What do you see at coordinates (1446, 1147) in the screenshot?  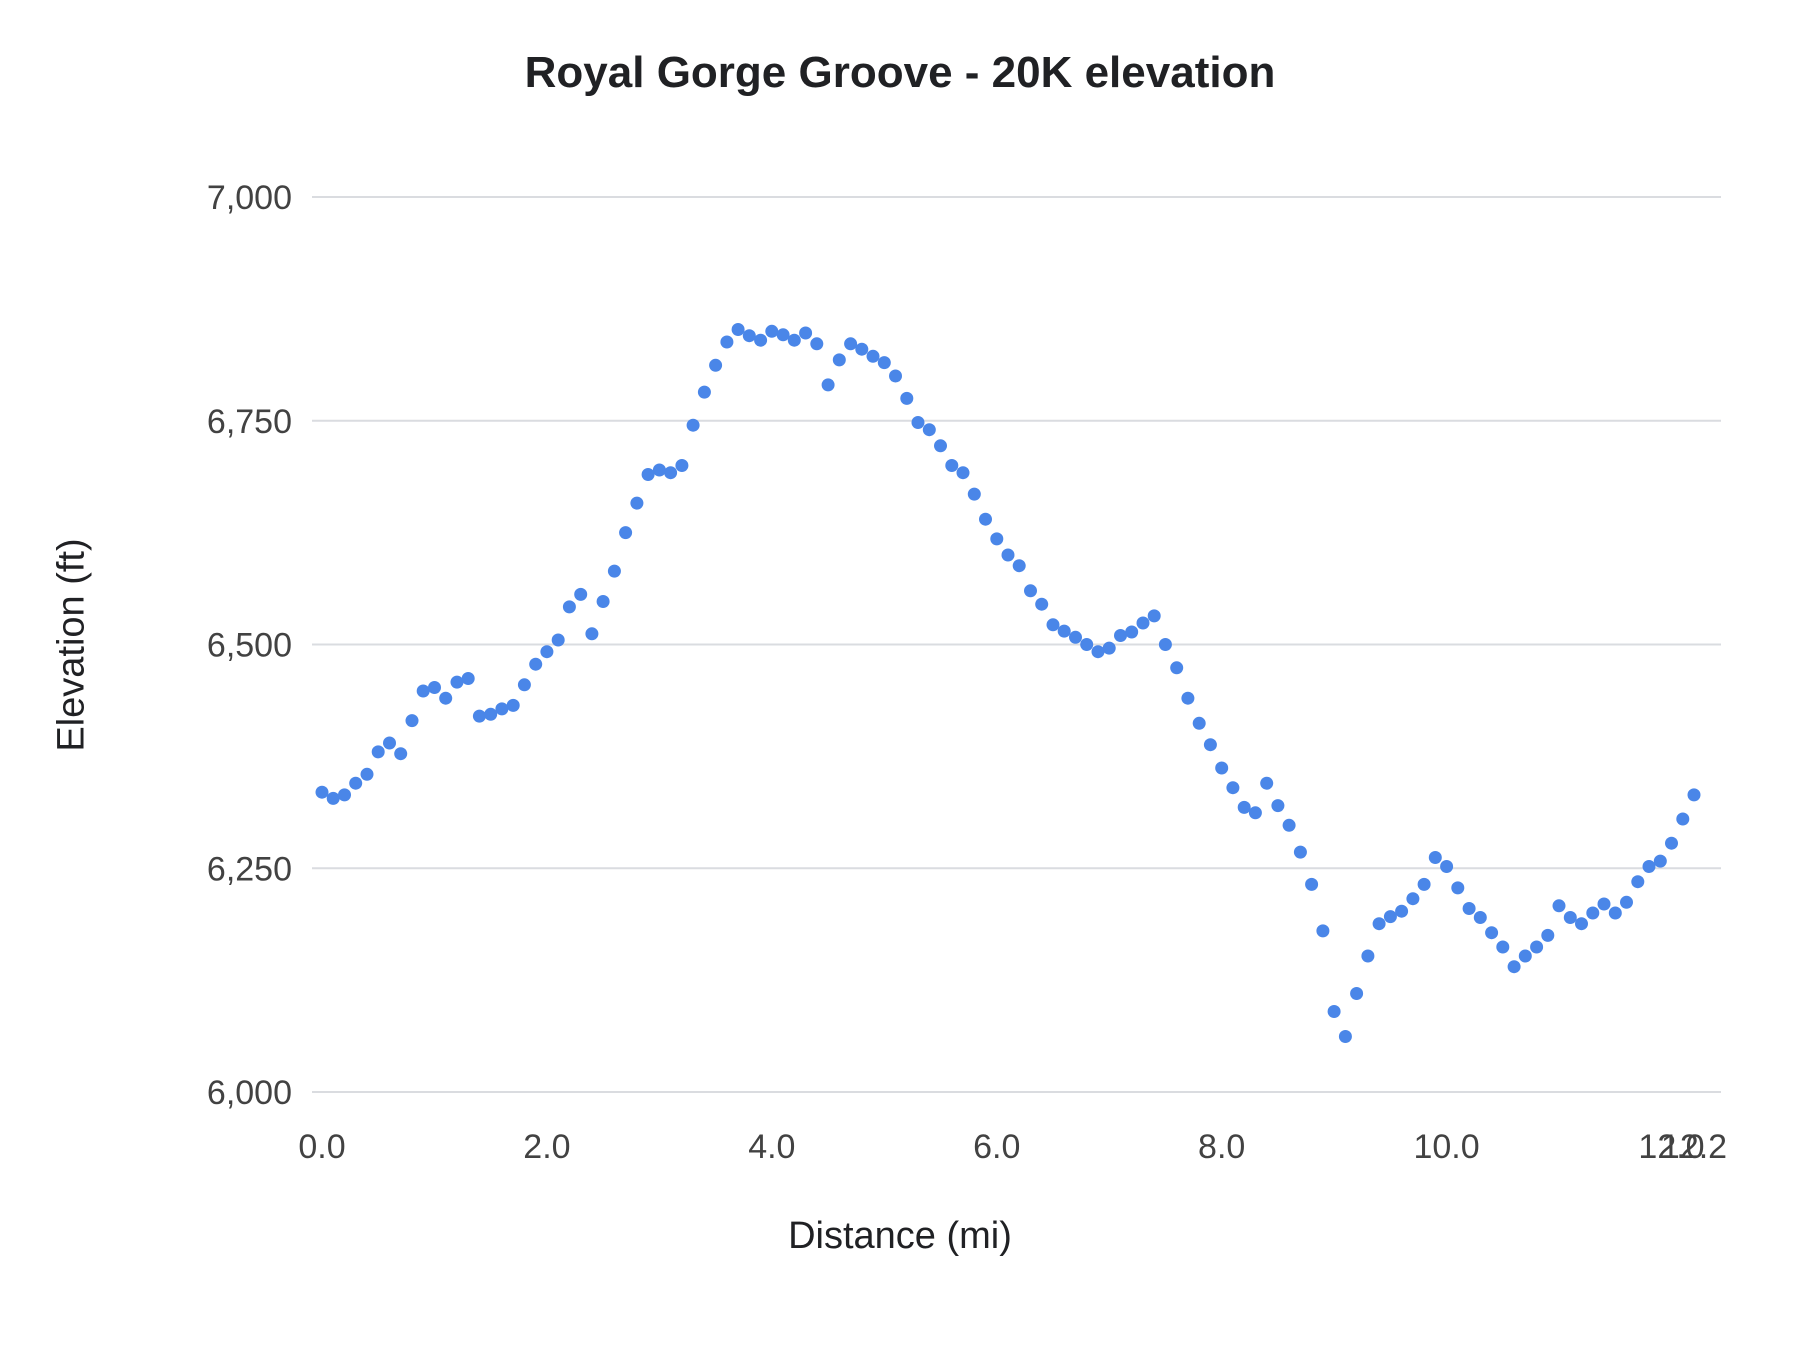 I see `x-tick-label: 10.0` at bounding box center [1446, 1147].